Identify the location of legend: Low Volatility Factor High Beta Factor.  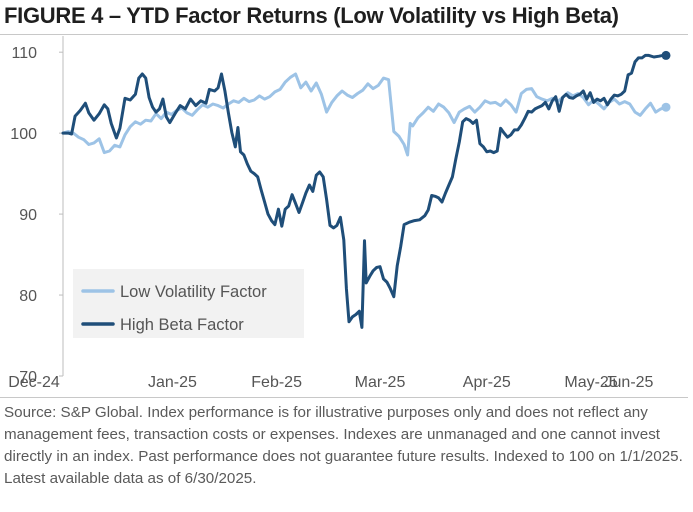
(188, 303).